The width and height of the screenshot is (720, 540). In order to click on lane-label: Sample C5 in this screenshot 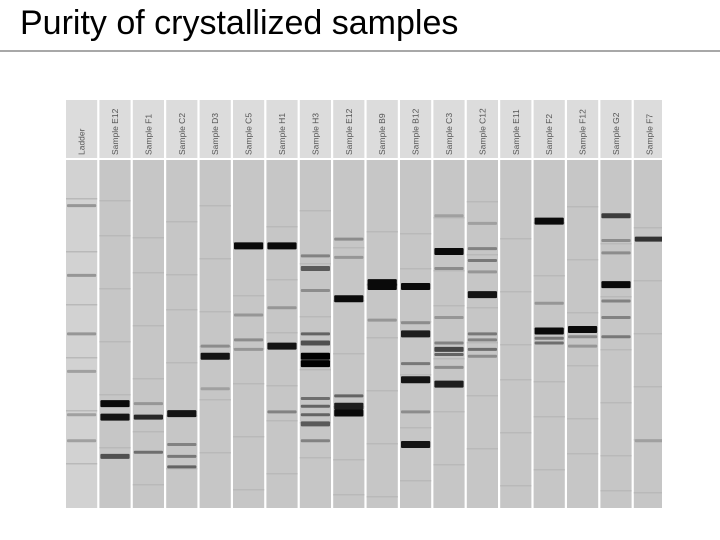, I will do `click(249, 134)`.